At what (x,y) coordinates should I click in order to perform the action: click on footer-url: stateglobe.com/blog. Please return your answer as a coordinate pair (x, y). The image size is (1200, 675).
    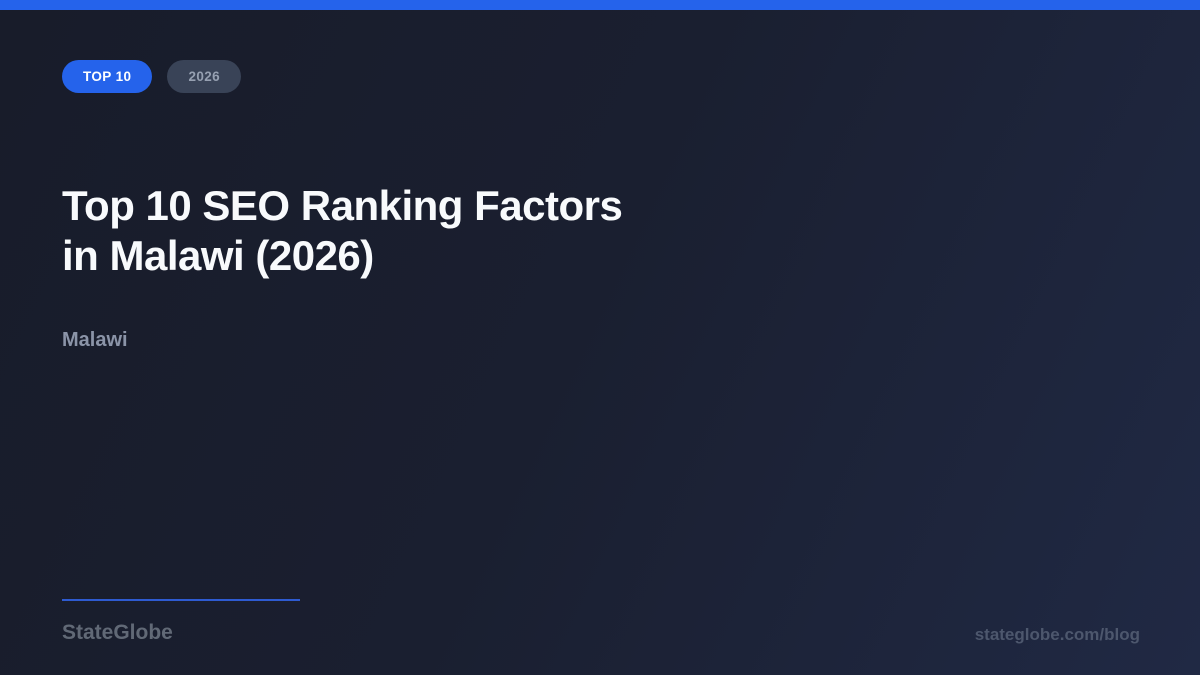
    Looking at the image, I should click on (1057, 634).